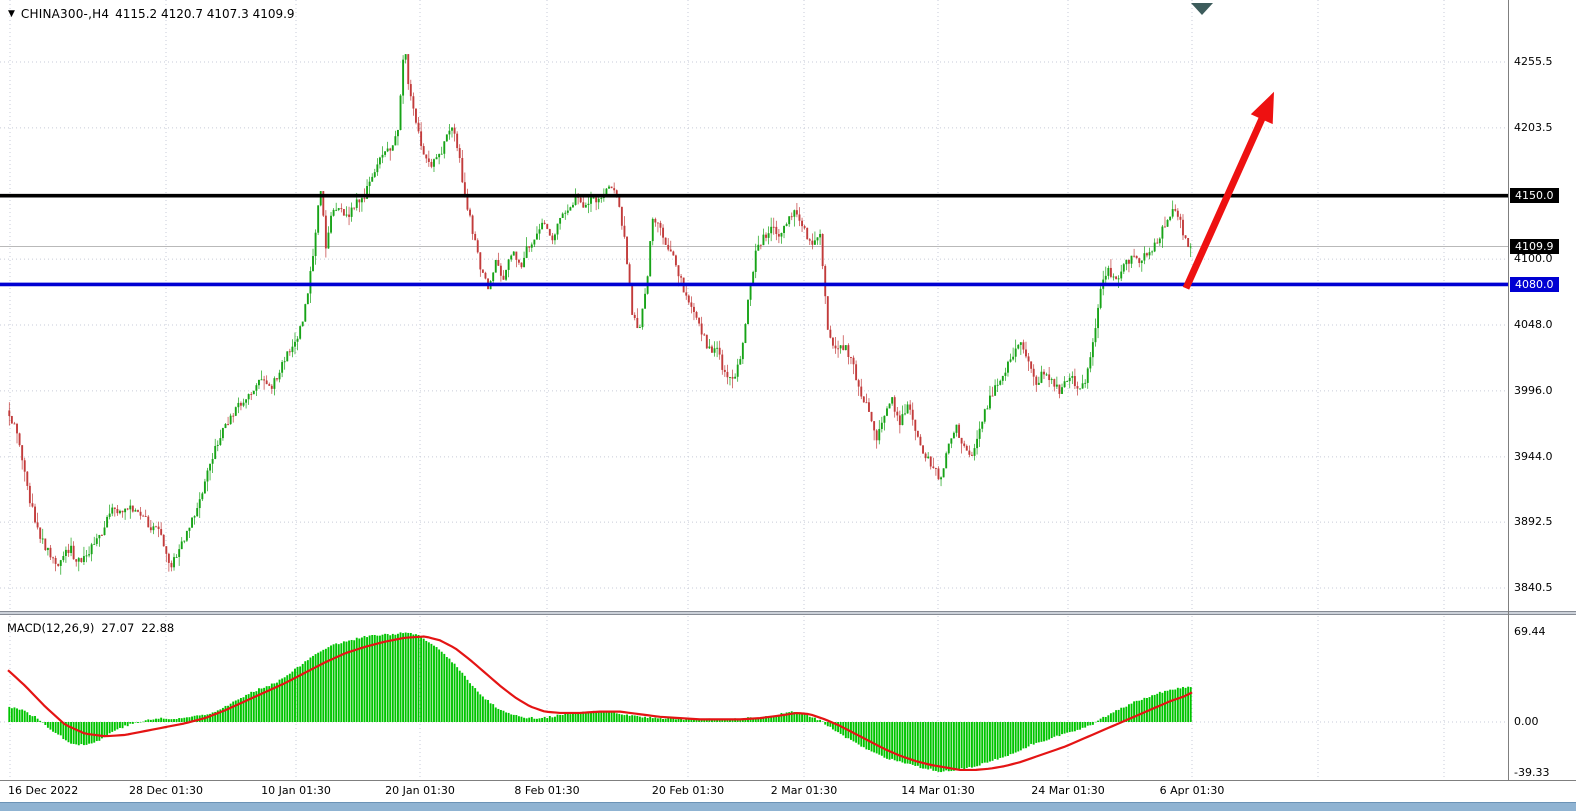  I want to click on macd-signal-line, so click(600, 703).